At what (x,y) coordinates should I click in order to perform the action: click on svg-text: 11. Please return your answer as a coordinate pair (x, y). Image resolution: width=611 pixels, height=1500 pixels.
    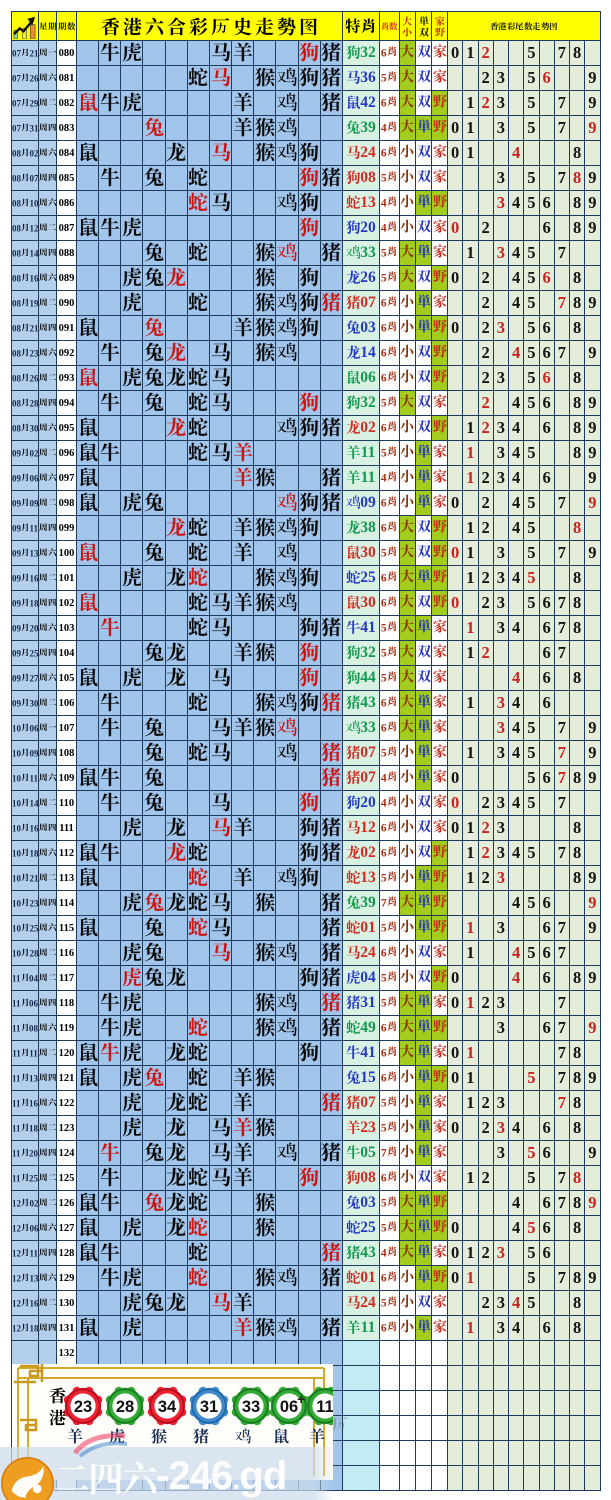
    Looking at the image, I should click on (324, 1407).